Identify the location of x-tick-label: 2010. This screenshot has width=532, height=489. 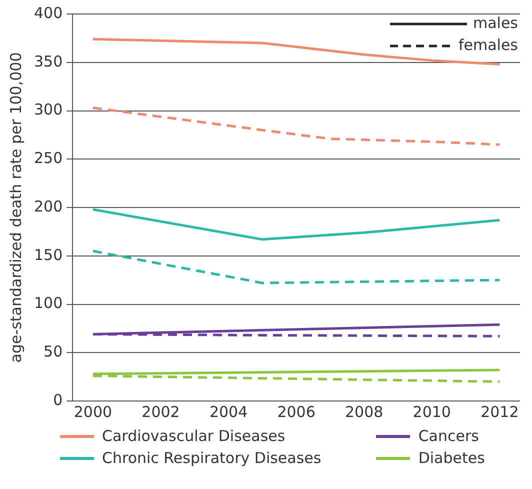
(431, 411).